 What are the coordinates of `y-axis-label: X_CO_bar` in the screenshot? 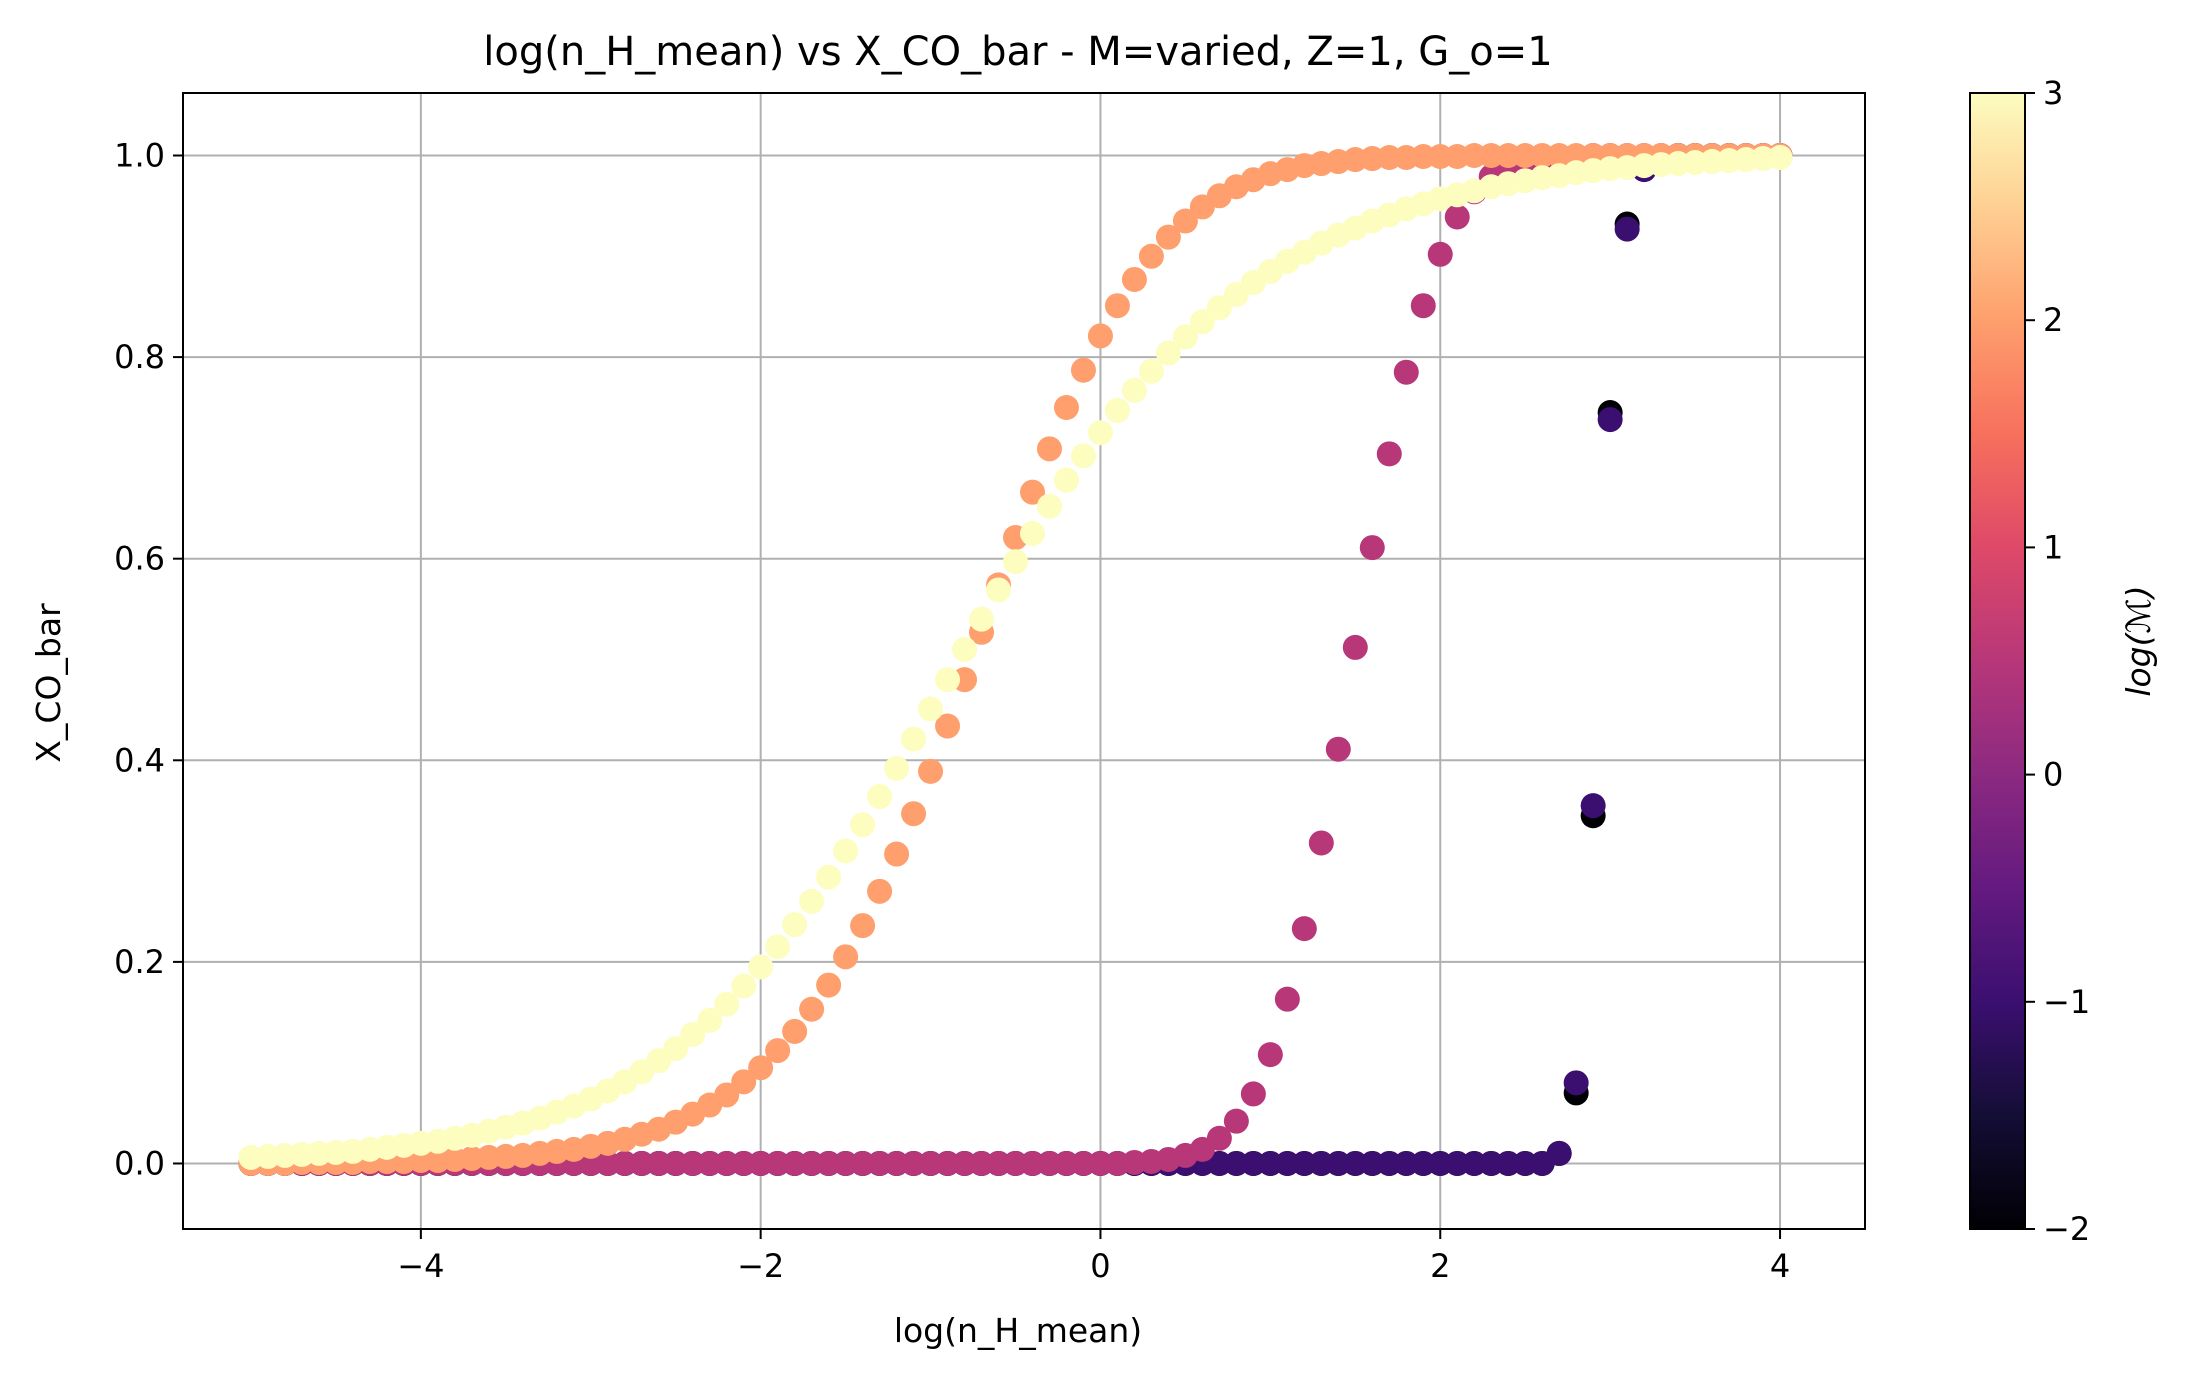 It's located at (48, 683).